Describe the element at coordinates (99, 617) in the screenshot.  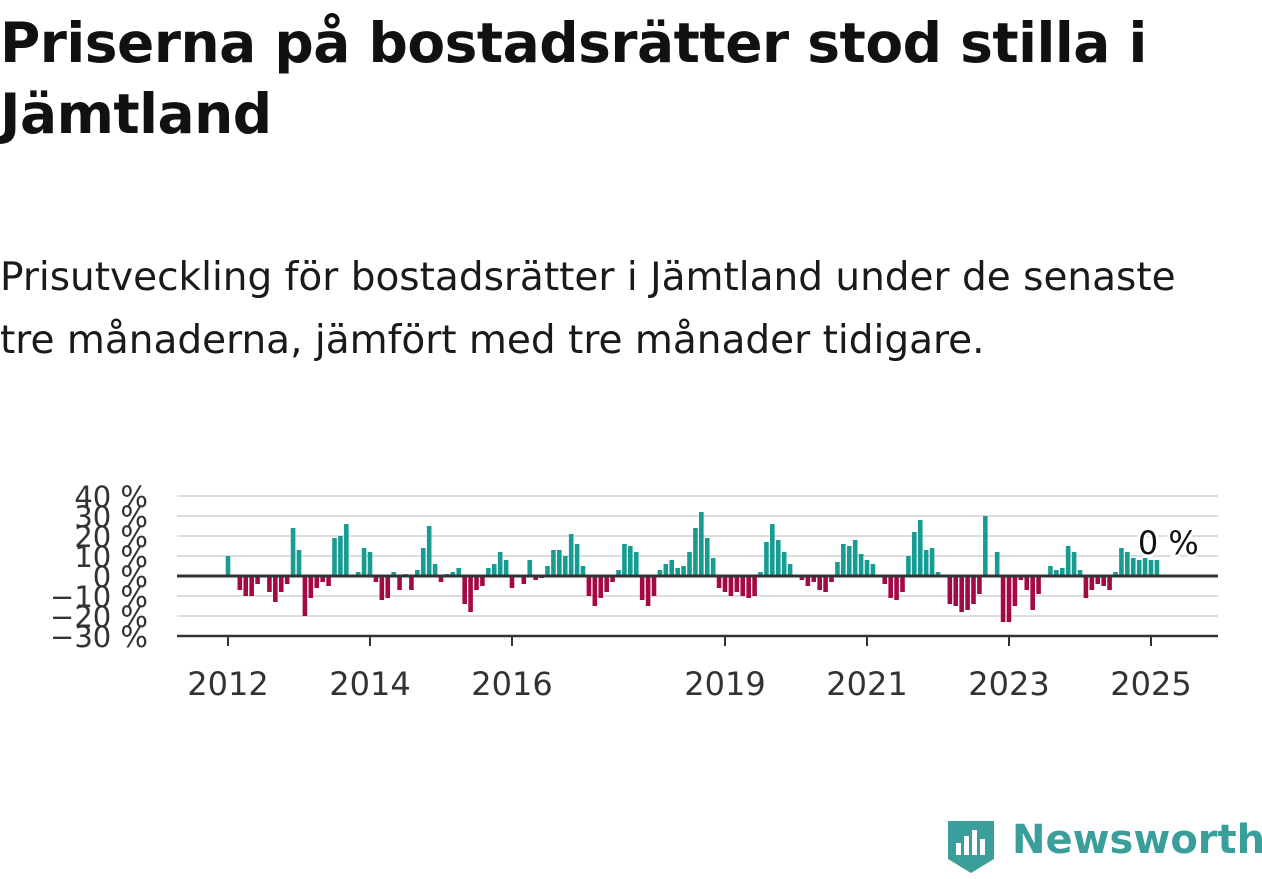
I see `y-tick-label: −20 %` at that location.